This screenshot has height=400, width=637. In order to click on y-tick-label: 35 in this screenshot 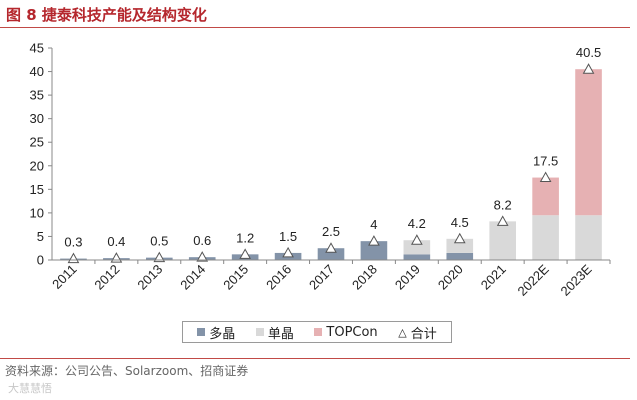, I will do `click(37, 95)`.